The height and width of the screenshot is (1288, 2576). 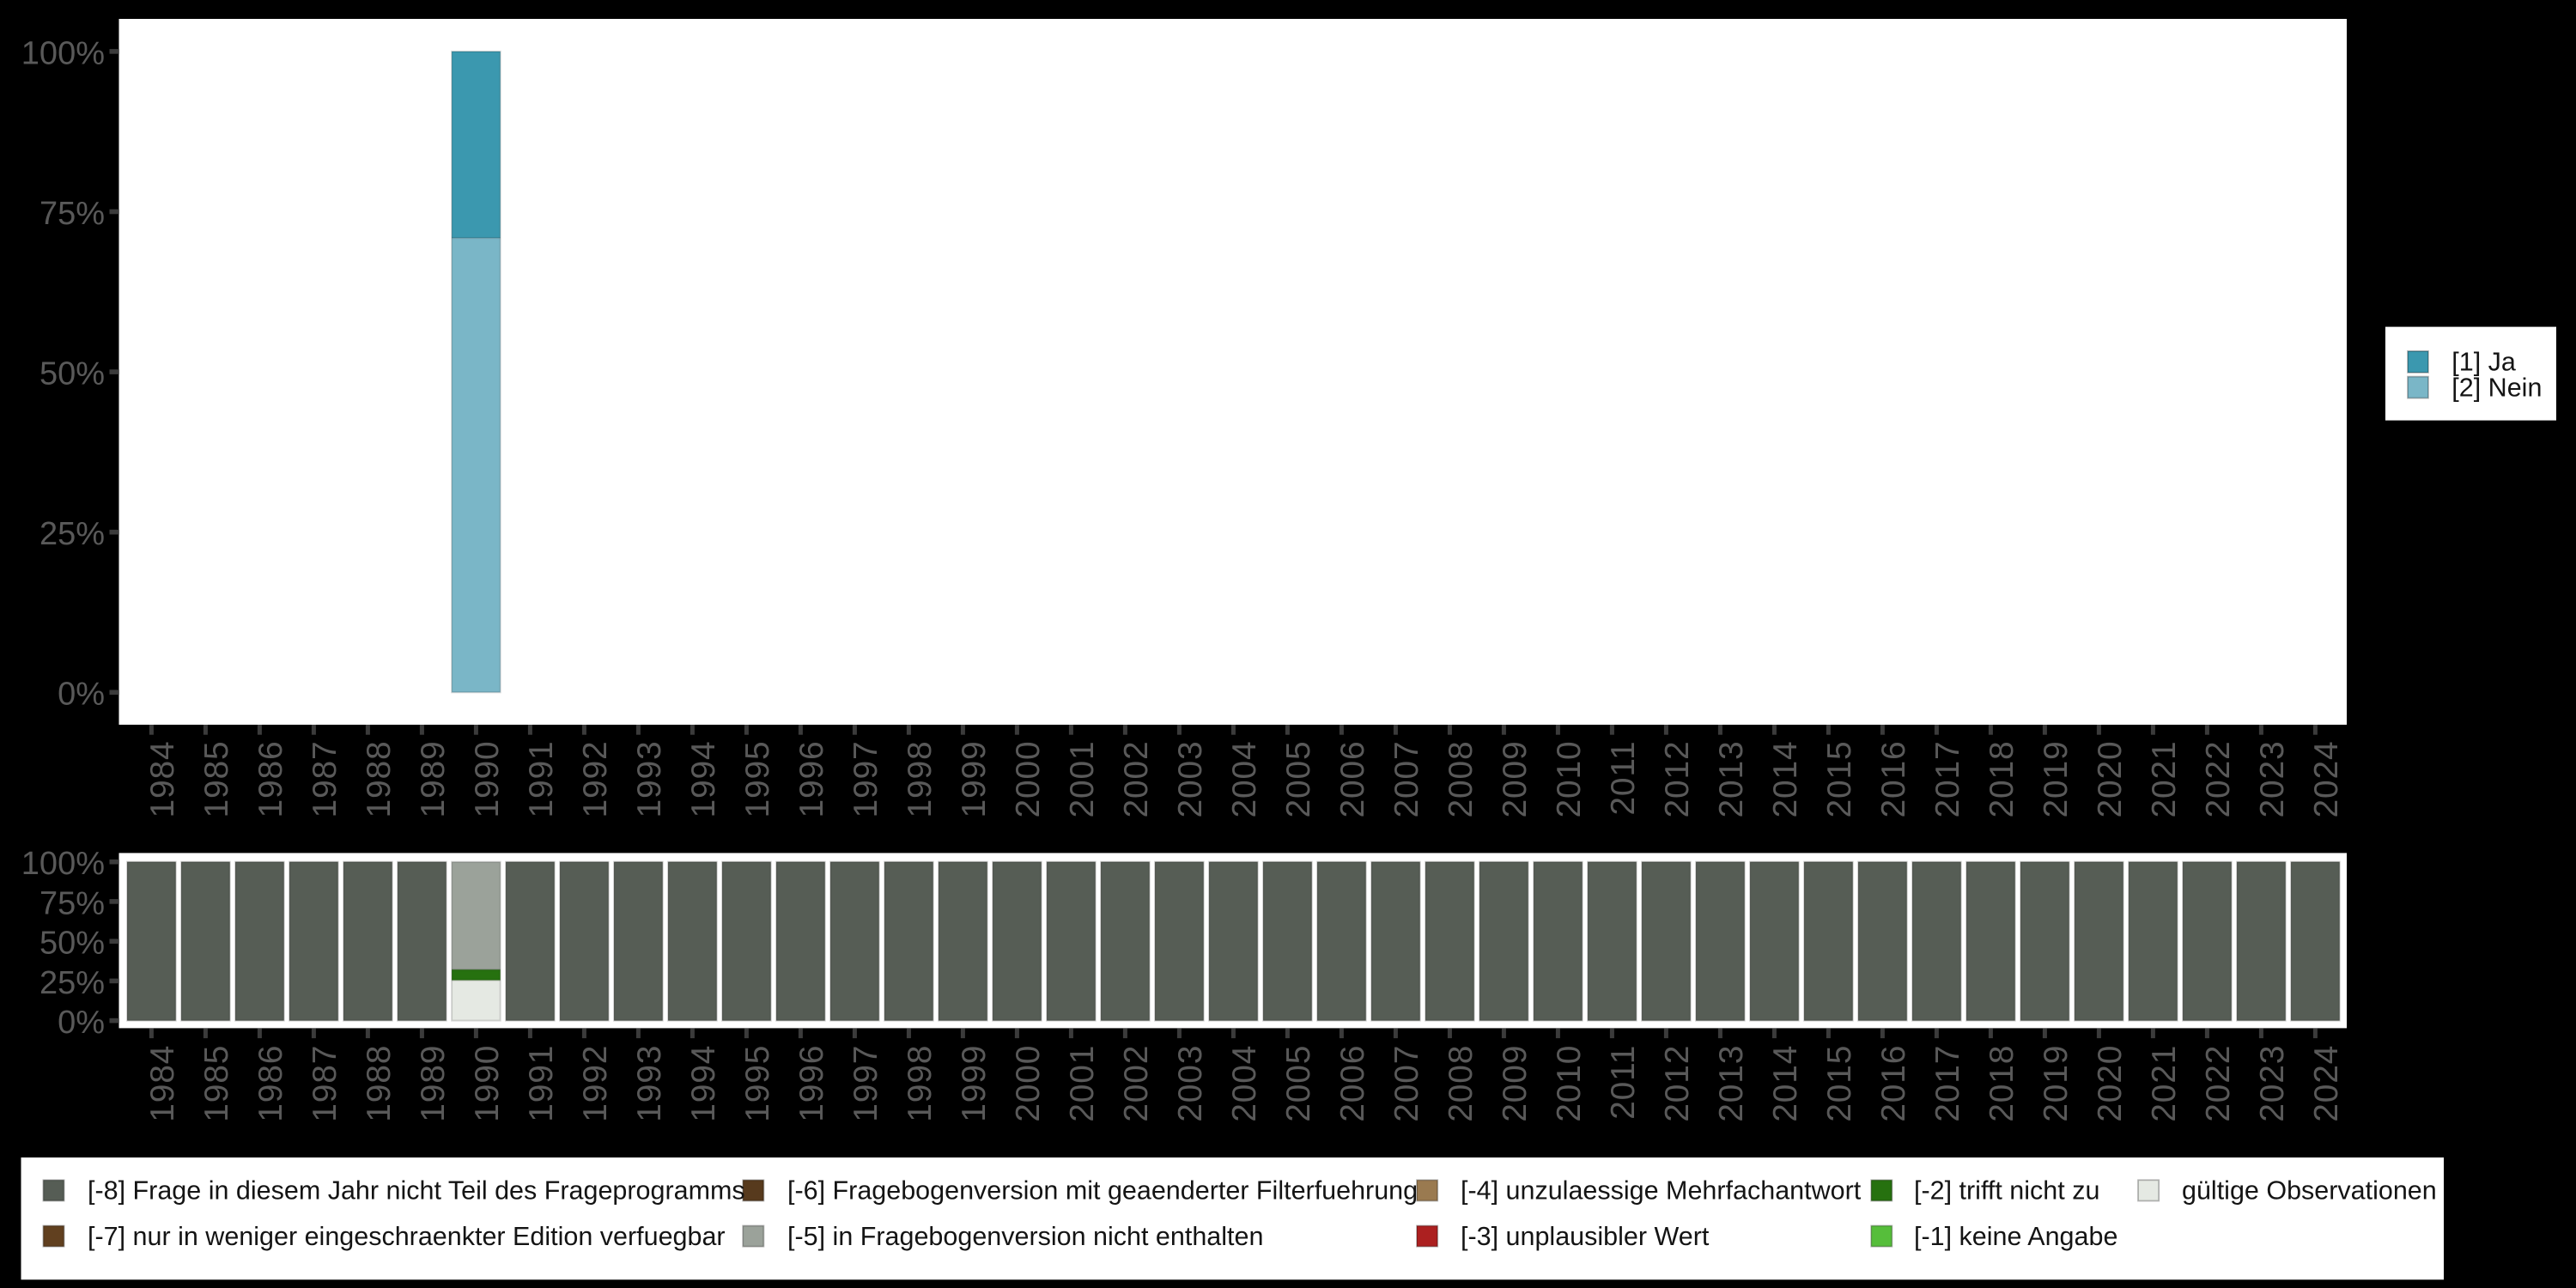 I want to click on svg-text: [1] Ja, so click(x=2484, y=362).